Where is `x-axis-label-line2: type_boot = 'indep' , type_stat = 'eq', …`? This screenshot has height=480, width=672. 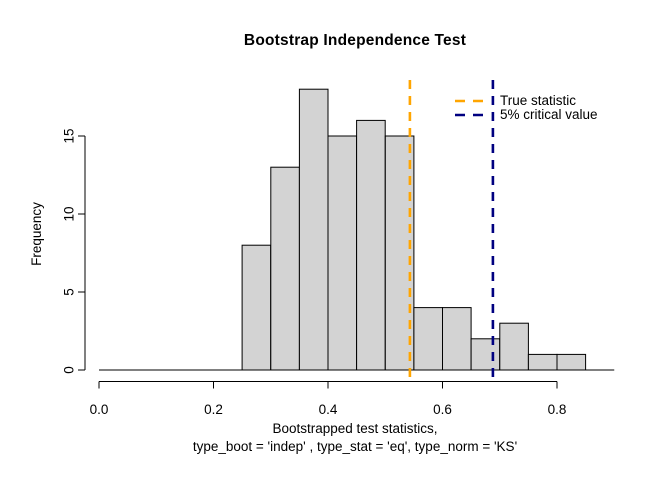
x-axis-label-line2: type_boot = 'indep' , type_stat = 'eq', … is located at coordinates (355, 446).